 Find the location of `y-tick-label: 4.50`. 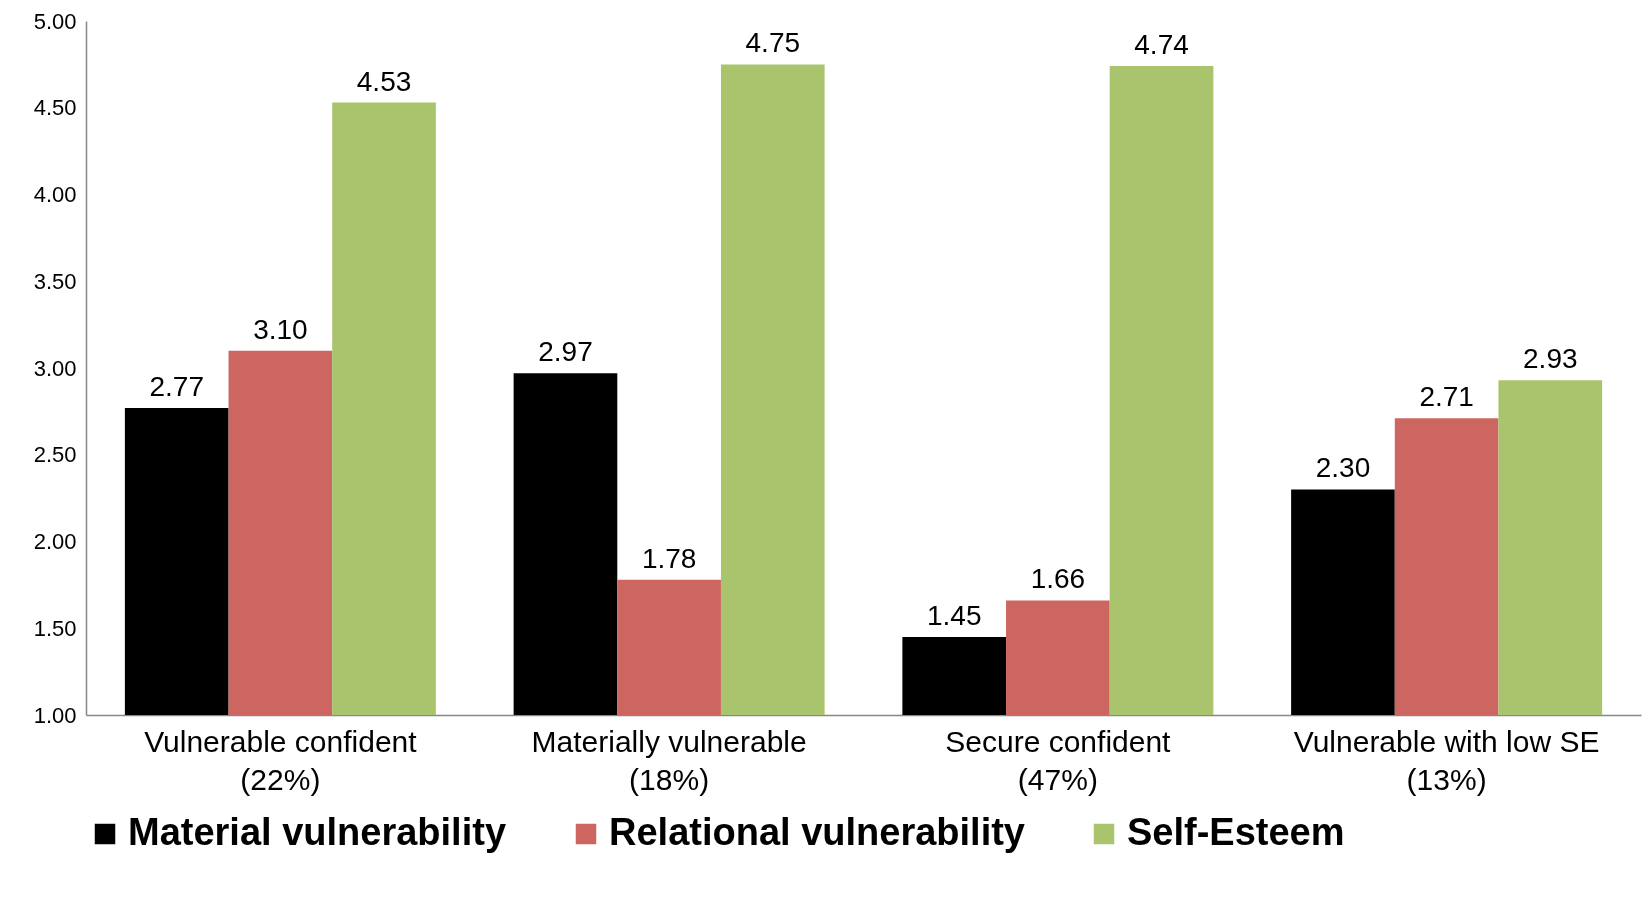

y-tick-label: 4.50 is located at coordinates (55, 108).